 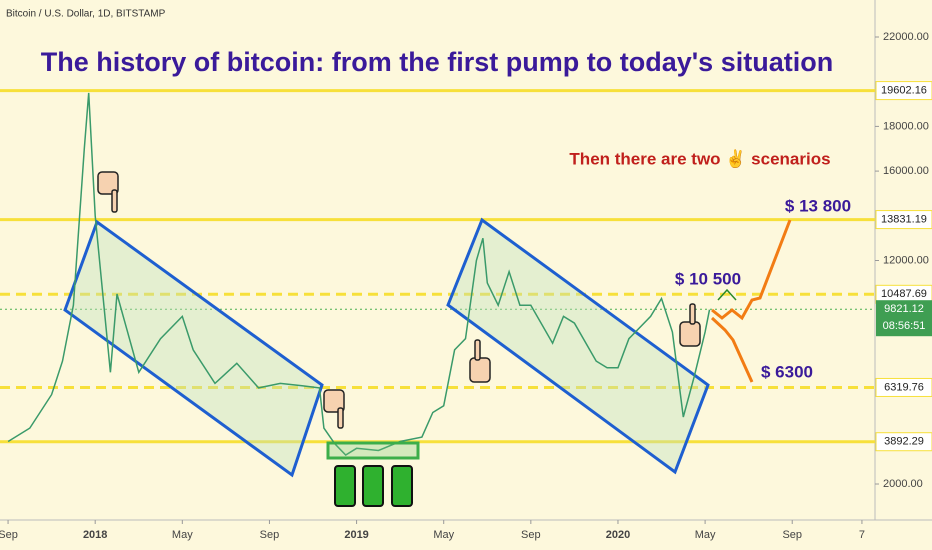 I want to click on current-price-label: 9821.12, so click(x=904, y=309).